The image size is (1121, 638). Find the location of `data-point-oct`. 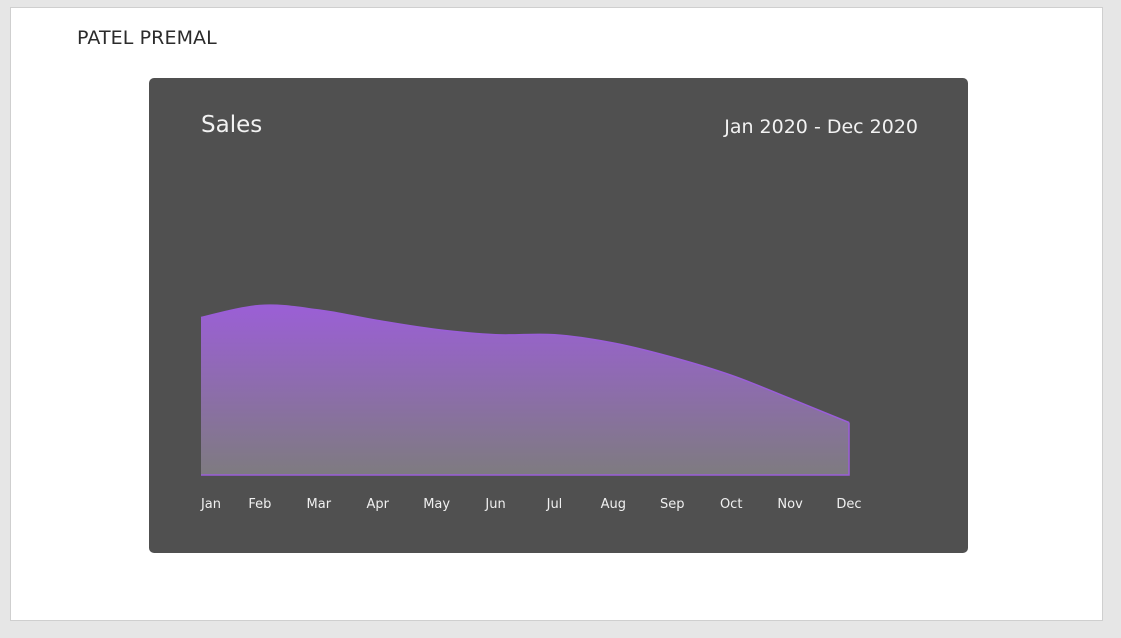

data-point-oct is located at coordinates (731, 375).